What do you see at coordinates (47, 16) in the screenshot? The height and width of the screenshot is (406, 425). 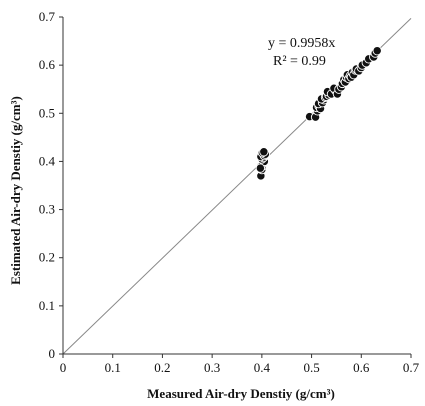 I see `y-tick-label: 0.7` at bounding box center [47, 16].